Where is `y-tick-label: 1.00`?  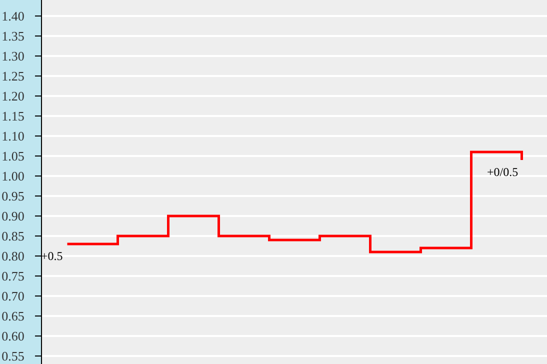 y-tick-label: 1.00 is located at coordinates (13, 176).